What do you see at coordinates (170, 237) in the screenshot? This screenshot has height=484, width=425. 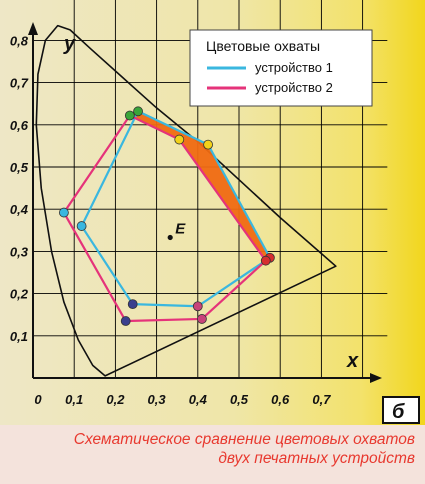 I see `white-point-marker` at bounding box center [170, 237].